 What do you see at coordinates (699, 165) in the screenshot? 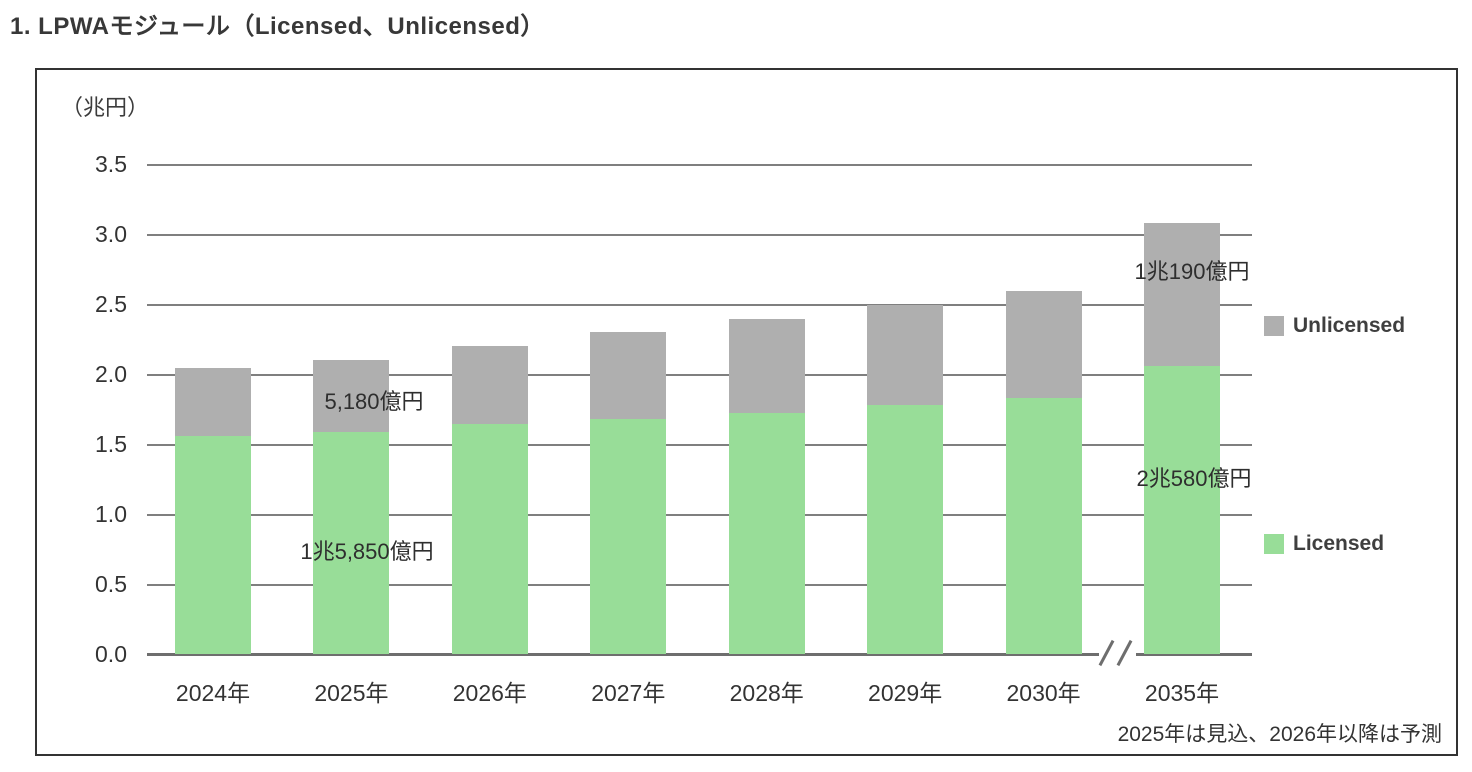
I see `gridline-3.5` at bounding box center [699, 165].